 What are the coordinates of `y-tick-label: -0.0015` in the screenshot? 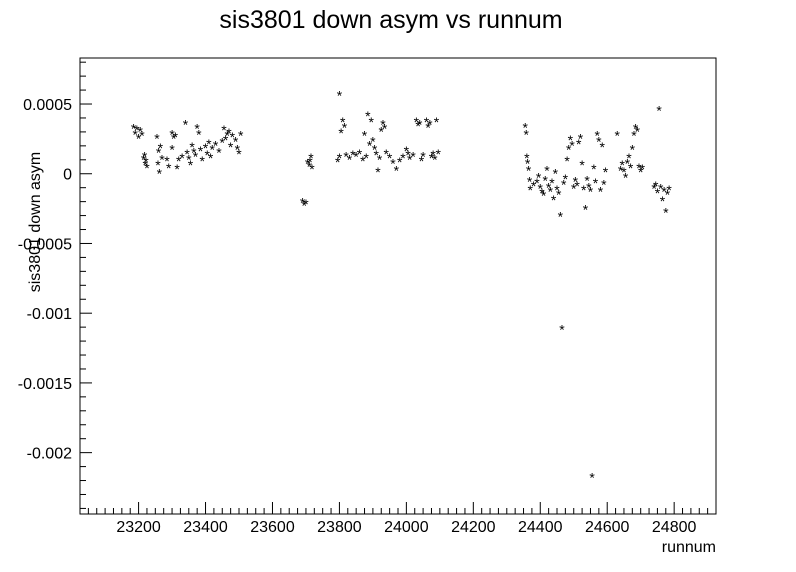 It's located at (45, 384).